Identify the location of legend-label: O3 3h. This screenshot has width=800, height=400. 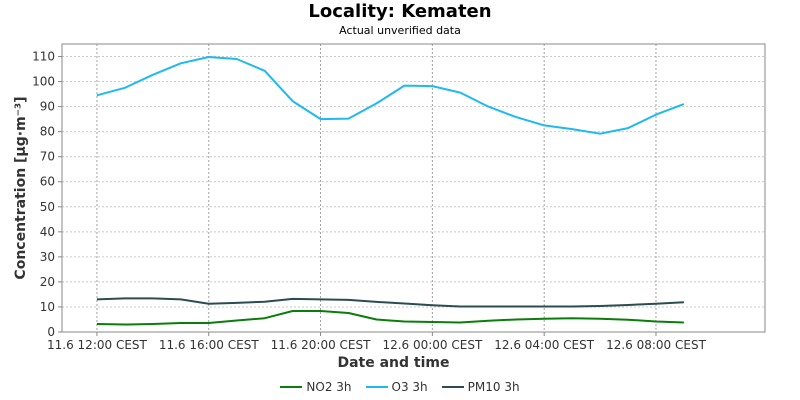
(409, 387).